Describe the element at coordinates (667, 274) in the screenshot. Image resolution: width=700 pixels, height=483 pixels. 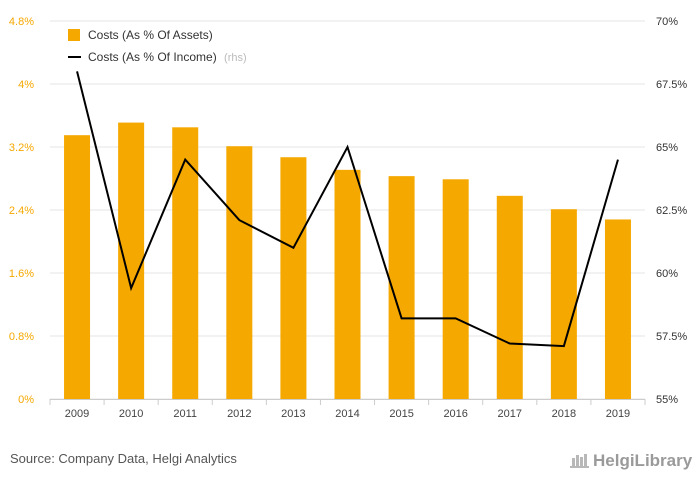
I see `y-right-tick-label: 60%` at that location.